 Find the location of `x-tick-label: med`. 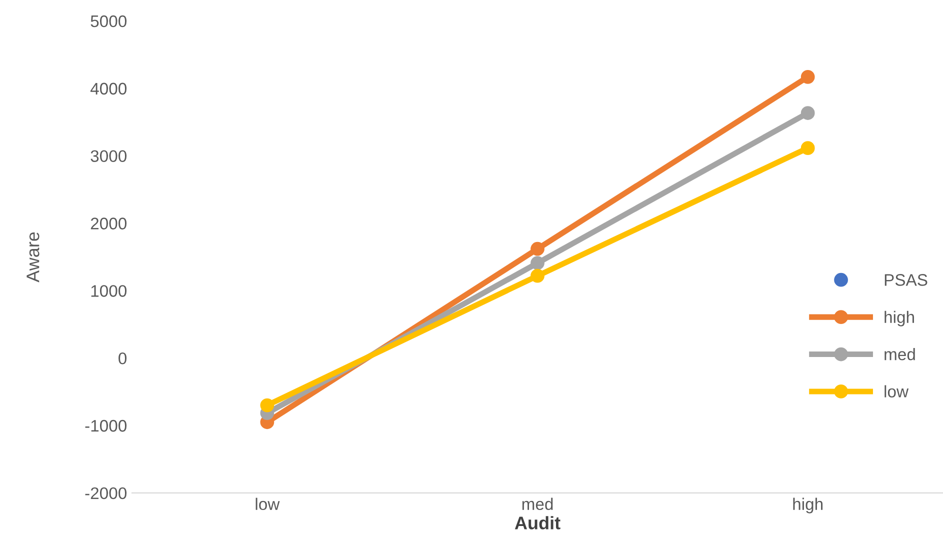

x-tick-label: med is located at coordinates (537, 504).